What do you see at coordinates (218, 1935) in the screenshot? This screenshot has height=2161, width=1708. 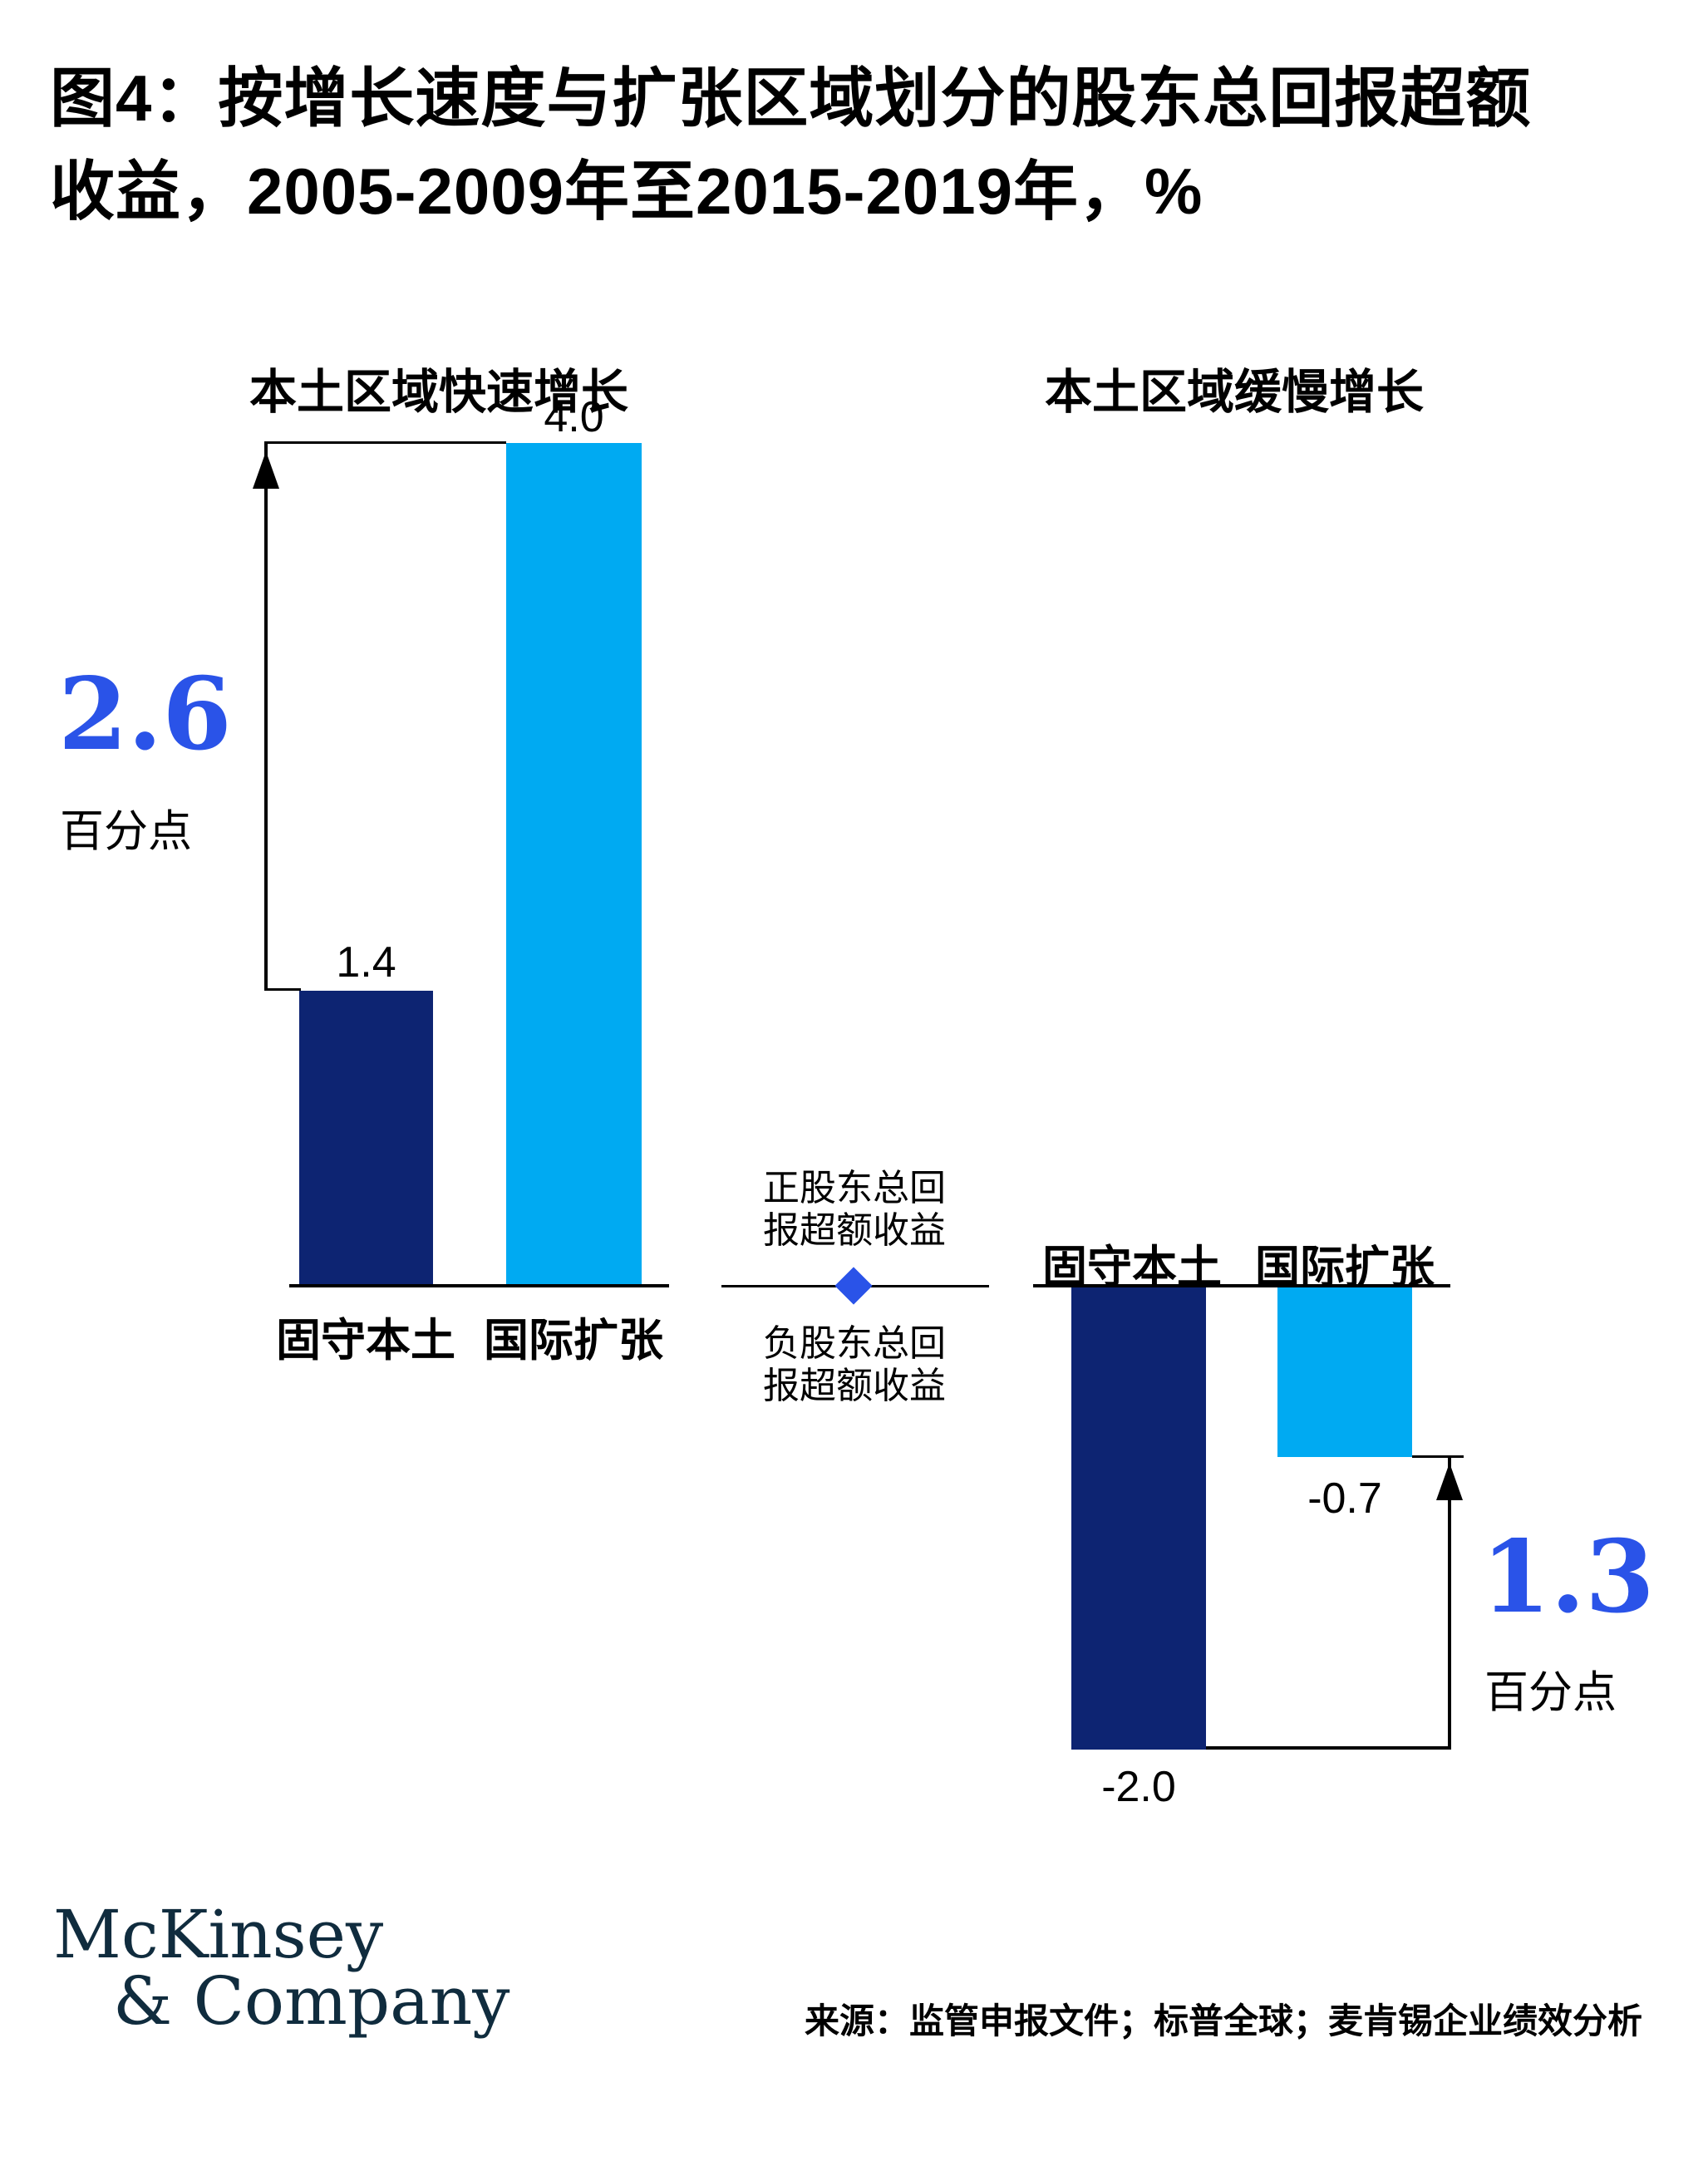 I see `mckinsey-logo-line1: McKinsey` at bounding box center [218, 1935].